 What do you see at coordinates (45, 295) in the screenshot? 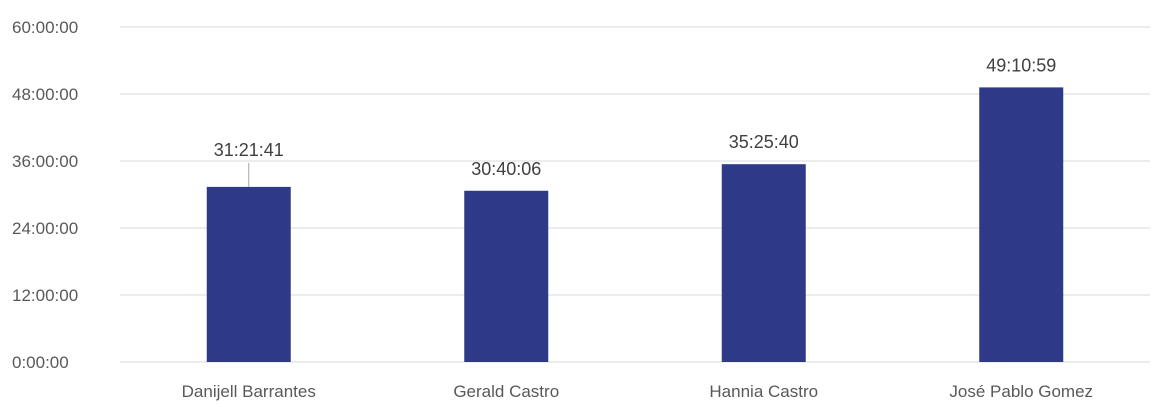
I see `y-tick-label: 12:00:00` at bounding box center [45, 295].